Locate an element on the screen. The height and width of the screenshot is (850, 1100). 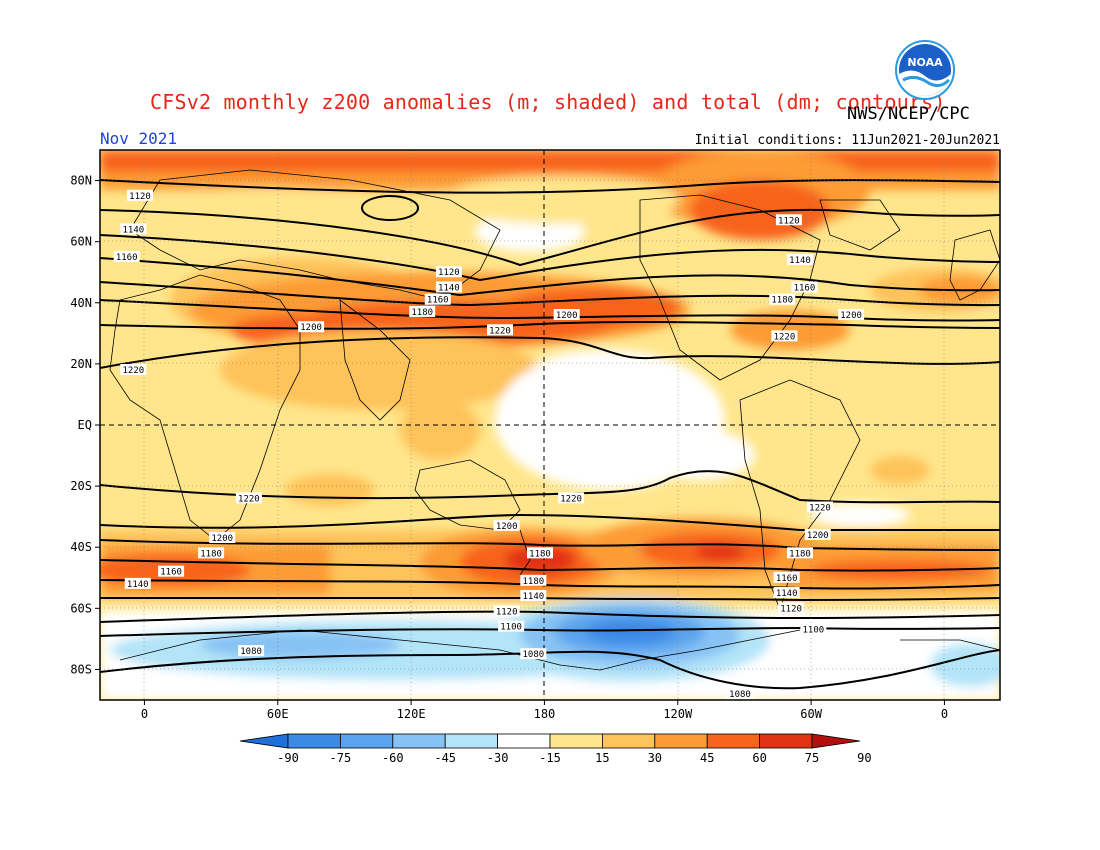
colorbar-label: -60 is located at coordinates (393, 758).